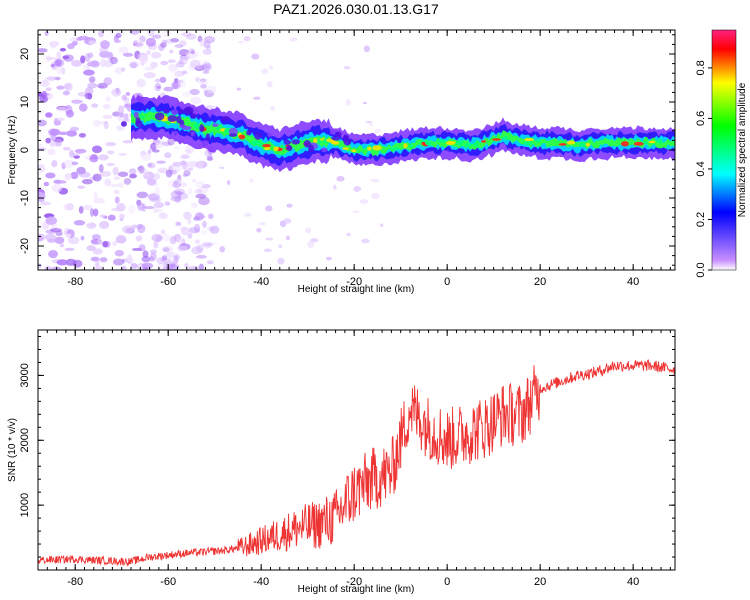 This screenshot has width=750, height=600. I want to click on spectrogram-y-tick-label: 10, so click(25, 102).